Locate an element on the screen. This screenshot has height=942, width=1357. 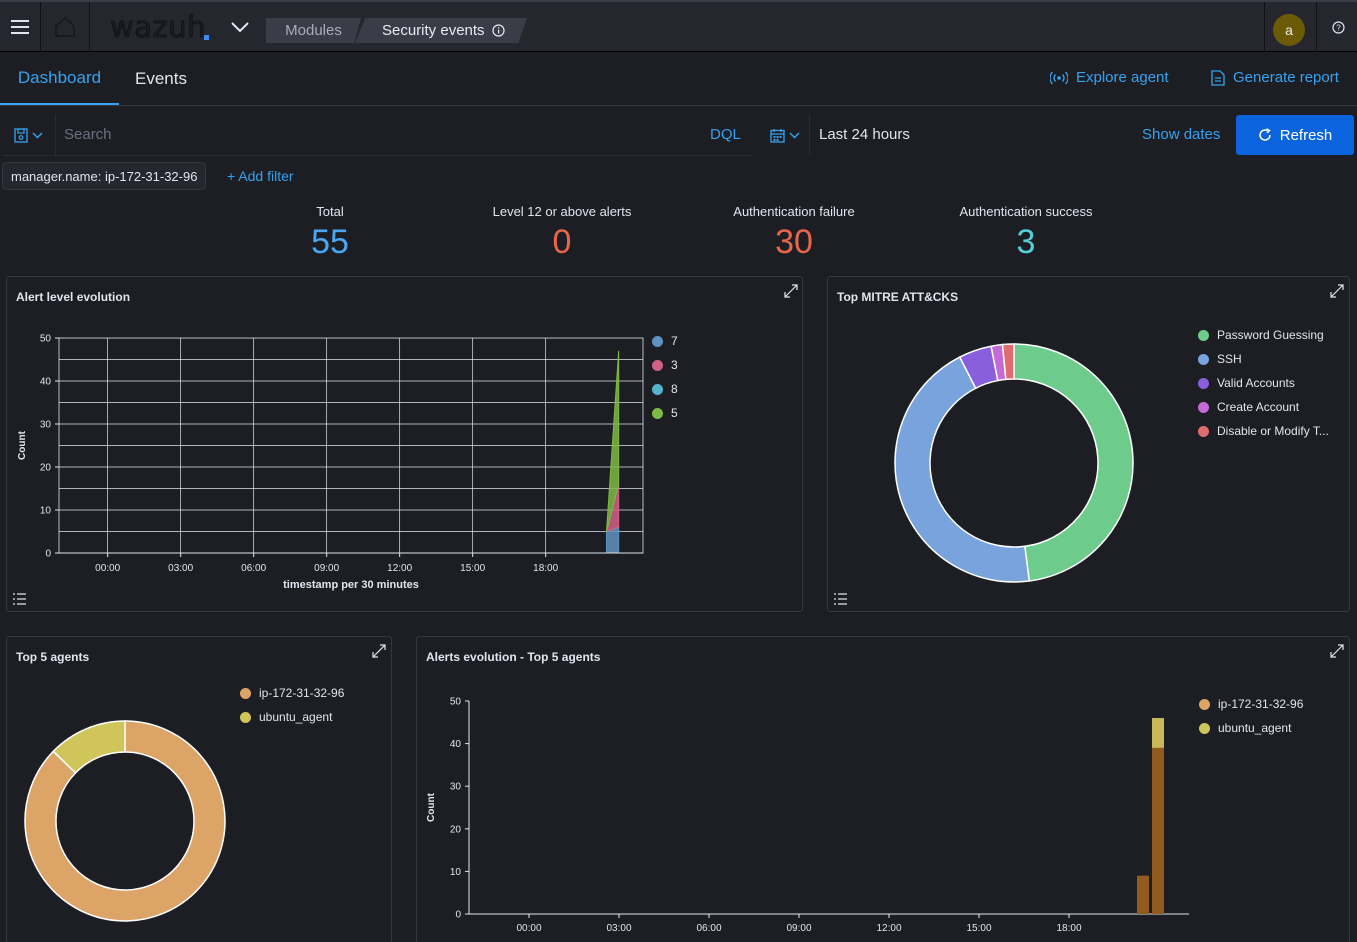
add-filter-button: + Add filter is located at coordinates (260, 176).